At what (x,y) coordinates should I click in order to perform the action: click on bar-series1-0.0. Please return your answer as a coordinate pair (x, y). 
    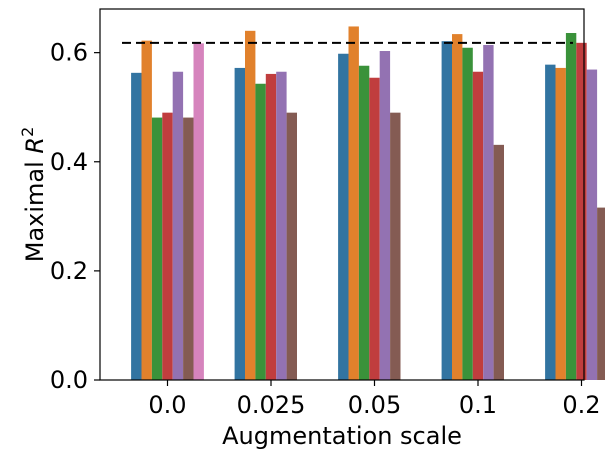
    Looking at the image, I should click on (136, 226).